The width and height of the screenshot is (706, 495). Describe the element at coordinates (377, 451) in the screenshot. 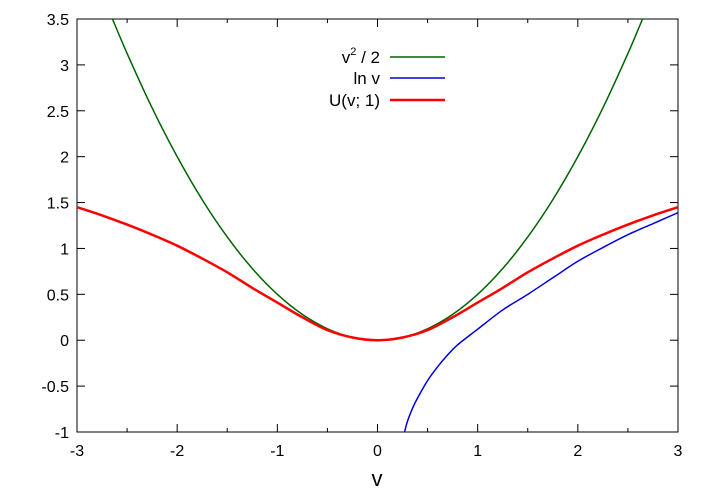

I see `x-tick-label: 0` at that location.